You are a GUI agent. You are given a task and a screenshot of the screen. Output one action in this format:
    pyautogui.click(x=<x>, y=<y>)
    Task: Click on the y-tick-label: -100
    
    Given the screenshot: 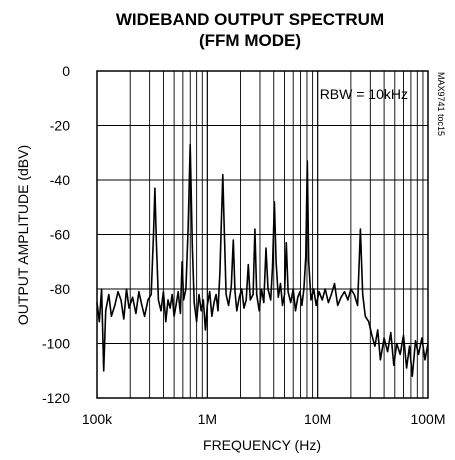 What is the action you would take?
    pyautogui.click(x=56, y=344)
    